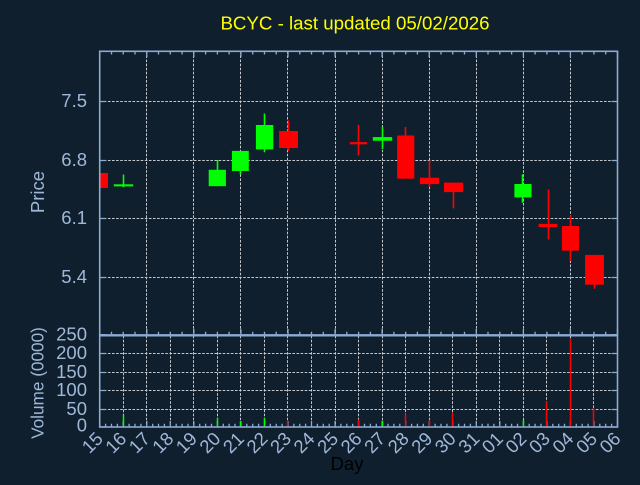 This screenshot has height=485, width=640. Describe the element at coordinates (348, 463) in the screenshot. I see `svg-text: Day` at that location.